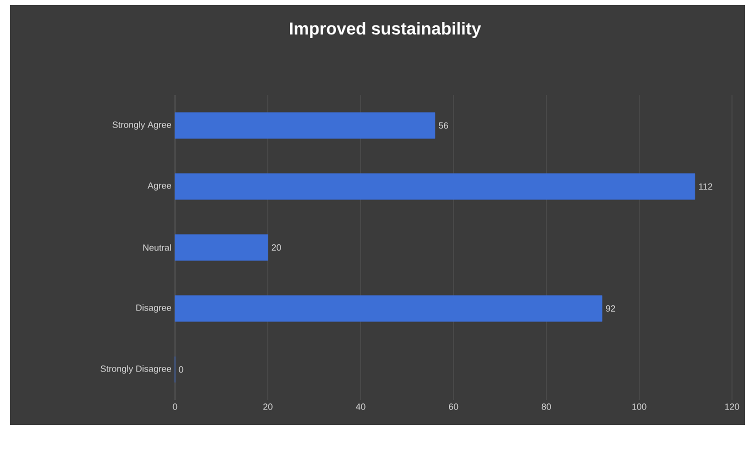 The width and height of the screenshot is (752, 454). I want to click on x-tick-label: 100, so click(639, 407).